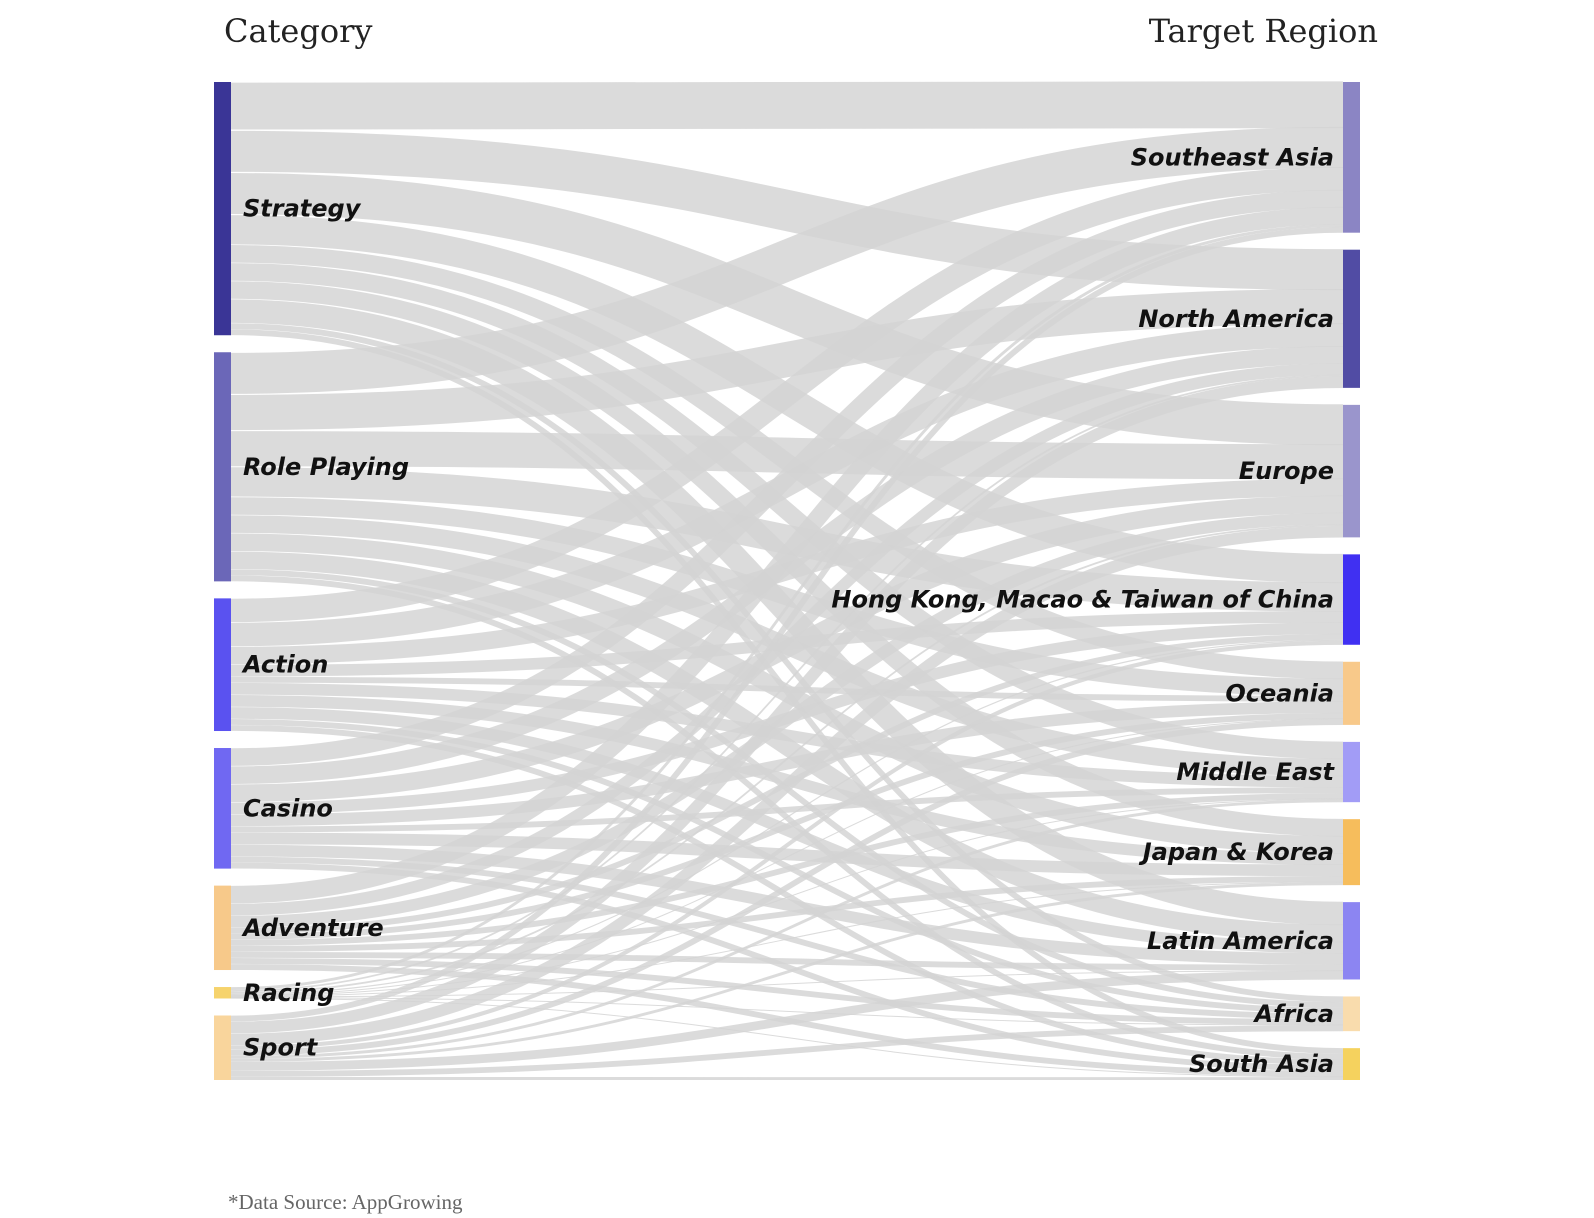 The height and width of the screenshot is (1218, 1594). Describe the element at coordinates (1351, 772) in the screenshot. I see `node-middle-east` at that location.